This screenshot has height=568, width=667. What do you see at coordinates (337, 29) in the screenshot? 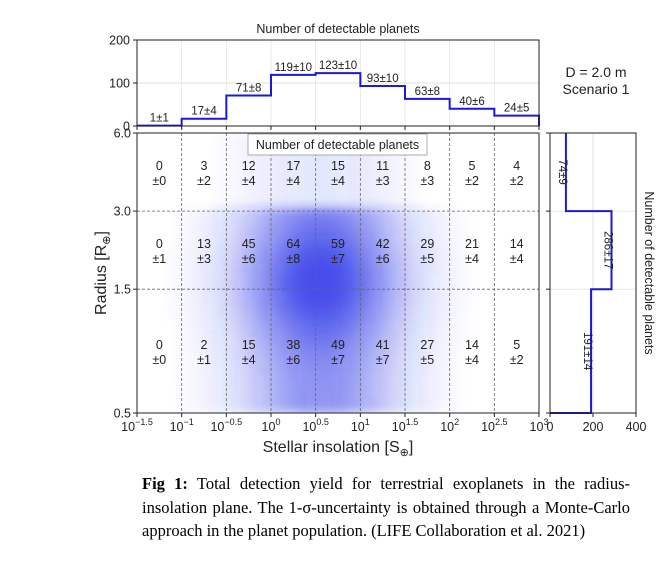
I see `top-histogram-title: Number of detectable planets` at bounding box center [337, 29].